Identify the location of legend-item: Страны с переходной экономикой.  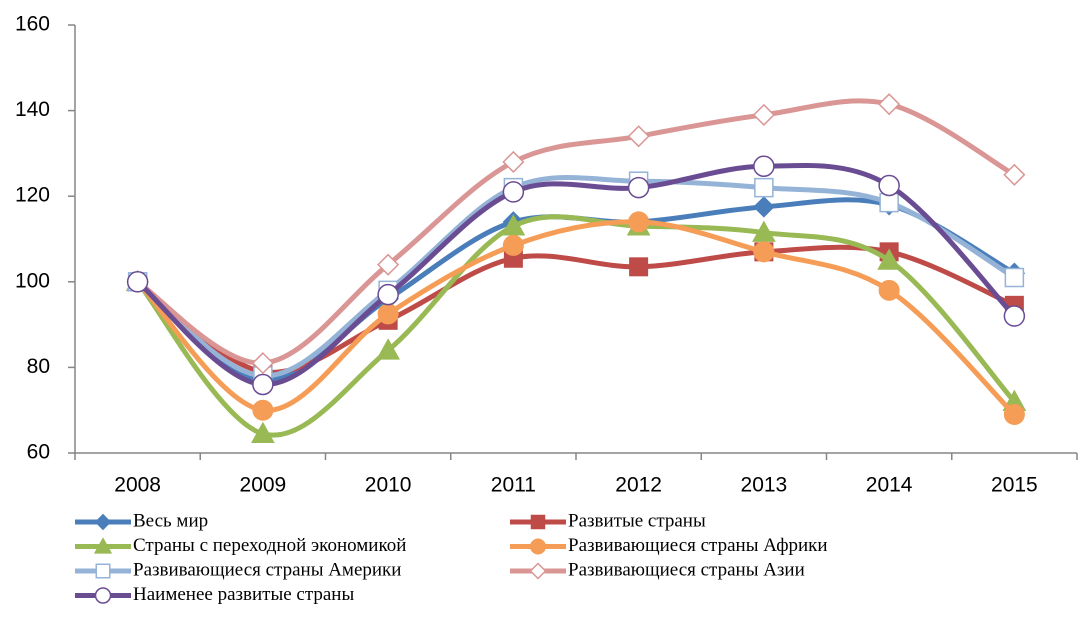
(240, 545).